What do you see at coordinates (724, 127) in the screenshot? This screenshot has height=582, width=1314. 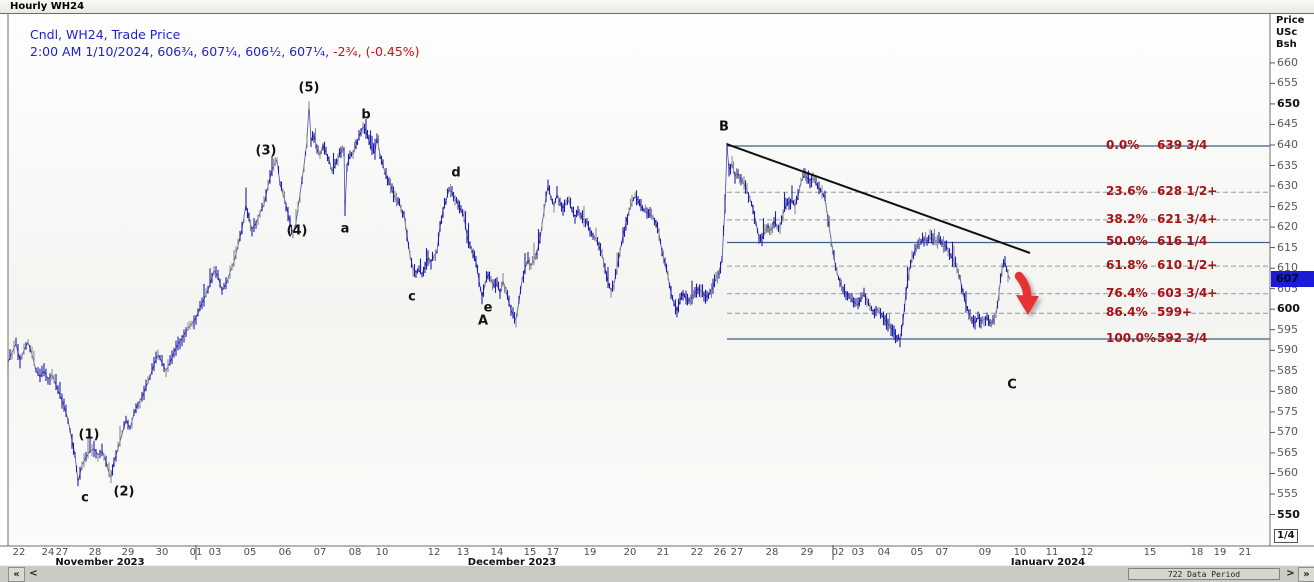 I see `wave-label-B: B` at bounding box center [724, 127].